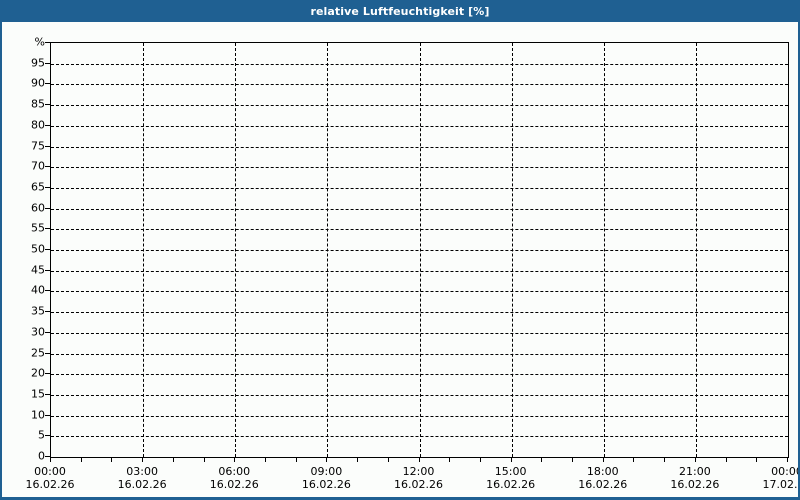  Describe the element at coordinates (38, 352) in the screenshot. I see `y-axis-tick-label: 25` at that location.